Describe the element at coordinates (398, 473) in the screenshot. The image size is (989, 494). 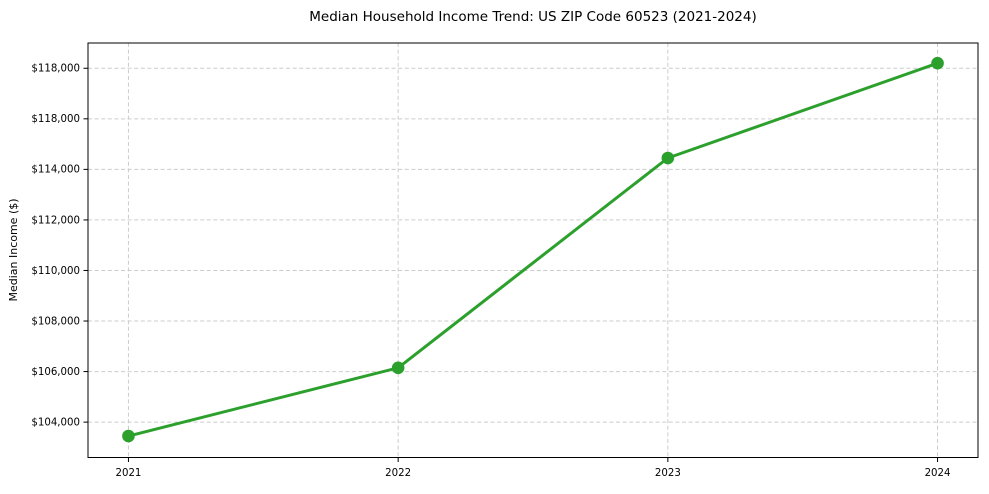
I see `x-tick-label: 2022` at that location.